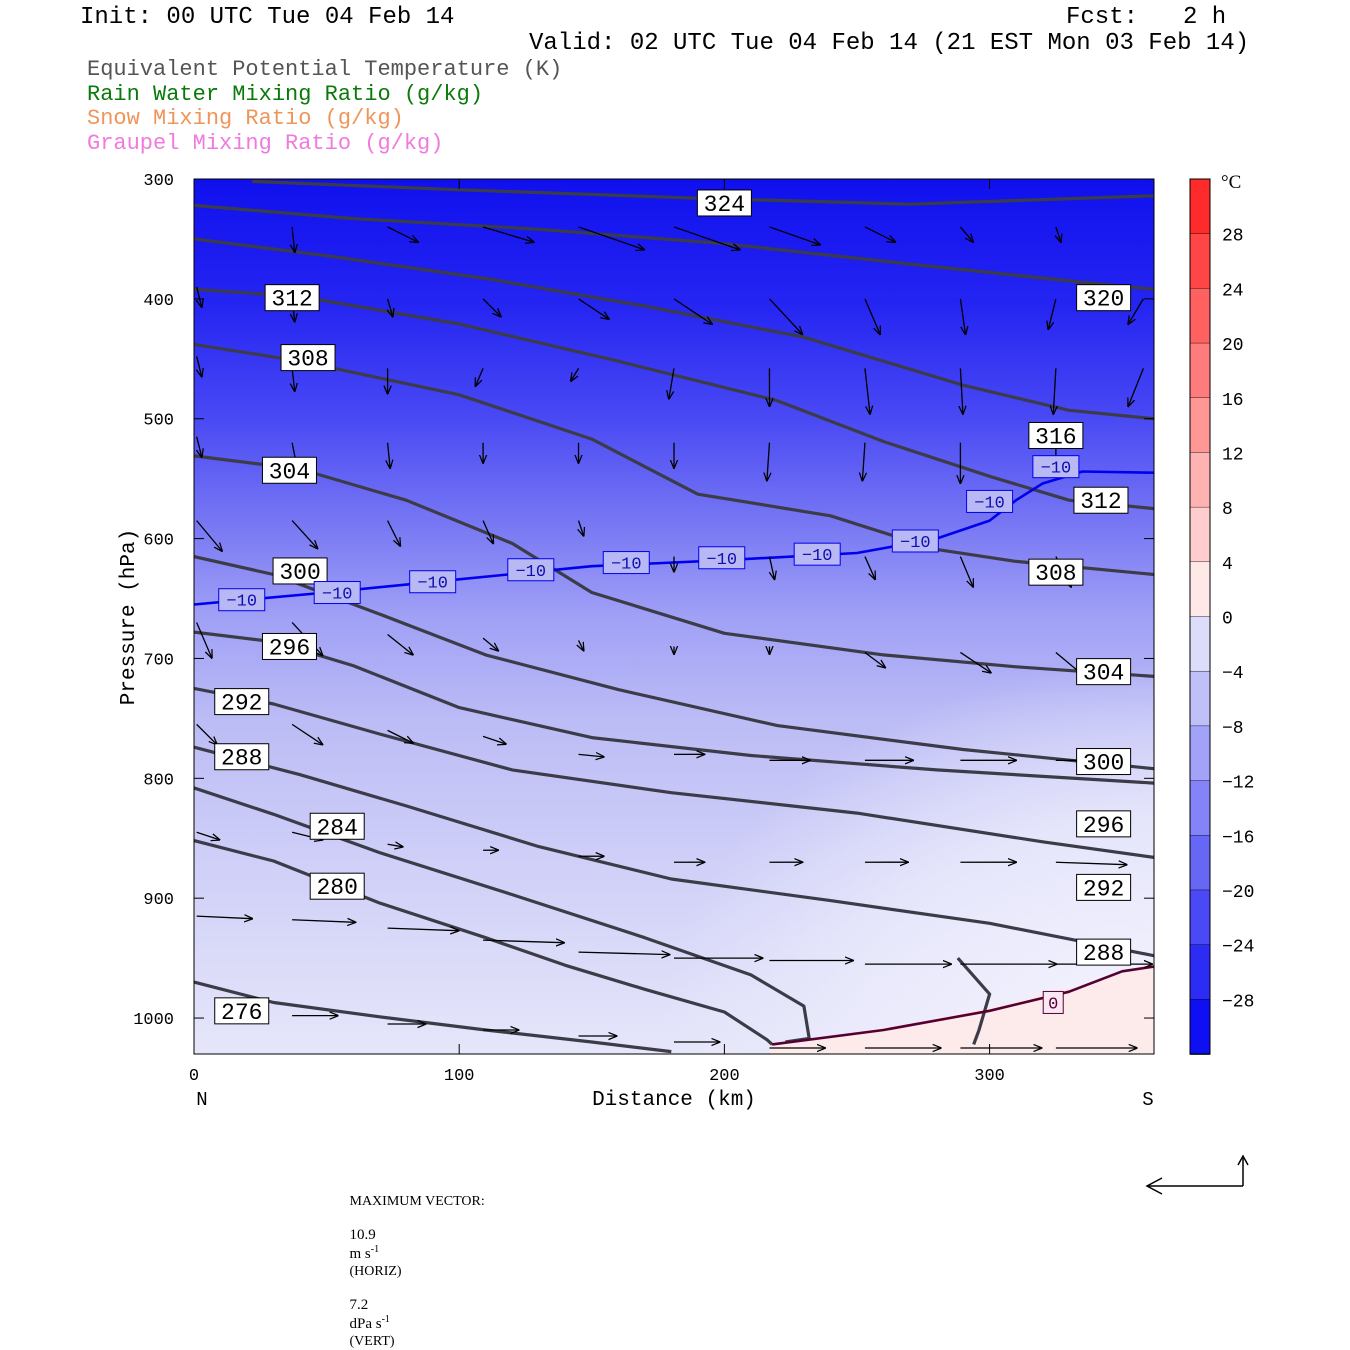 The image size is (1350, 1350). What do you see at coordinates (153, 1020) in the screenshot?
I see `y-tick-label: 1000` at bounding box center [153, 1020].